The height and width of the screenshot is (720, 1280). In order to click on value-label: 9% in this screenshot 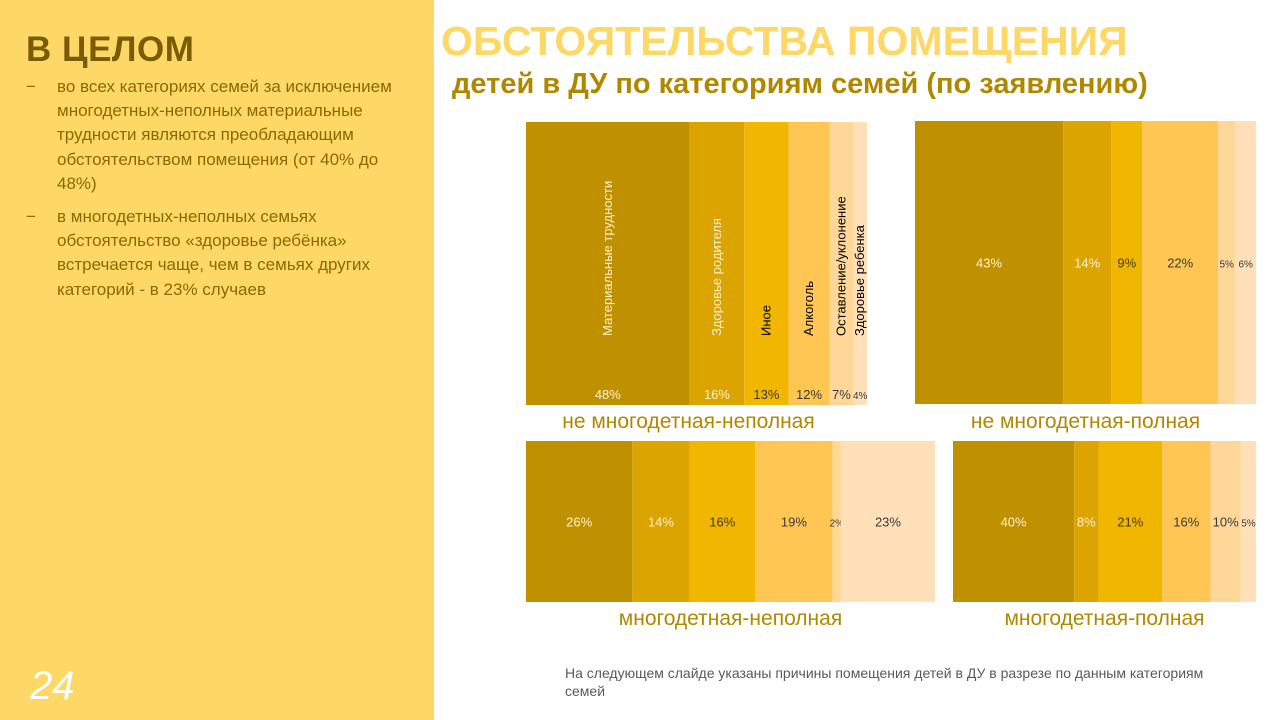, I will do `click(1126, 263)`.